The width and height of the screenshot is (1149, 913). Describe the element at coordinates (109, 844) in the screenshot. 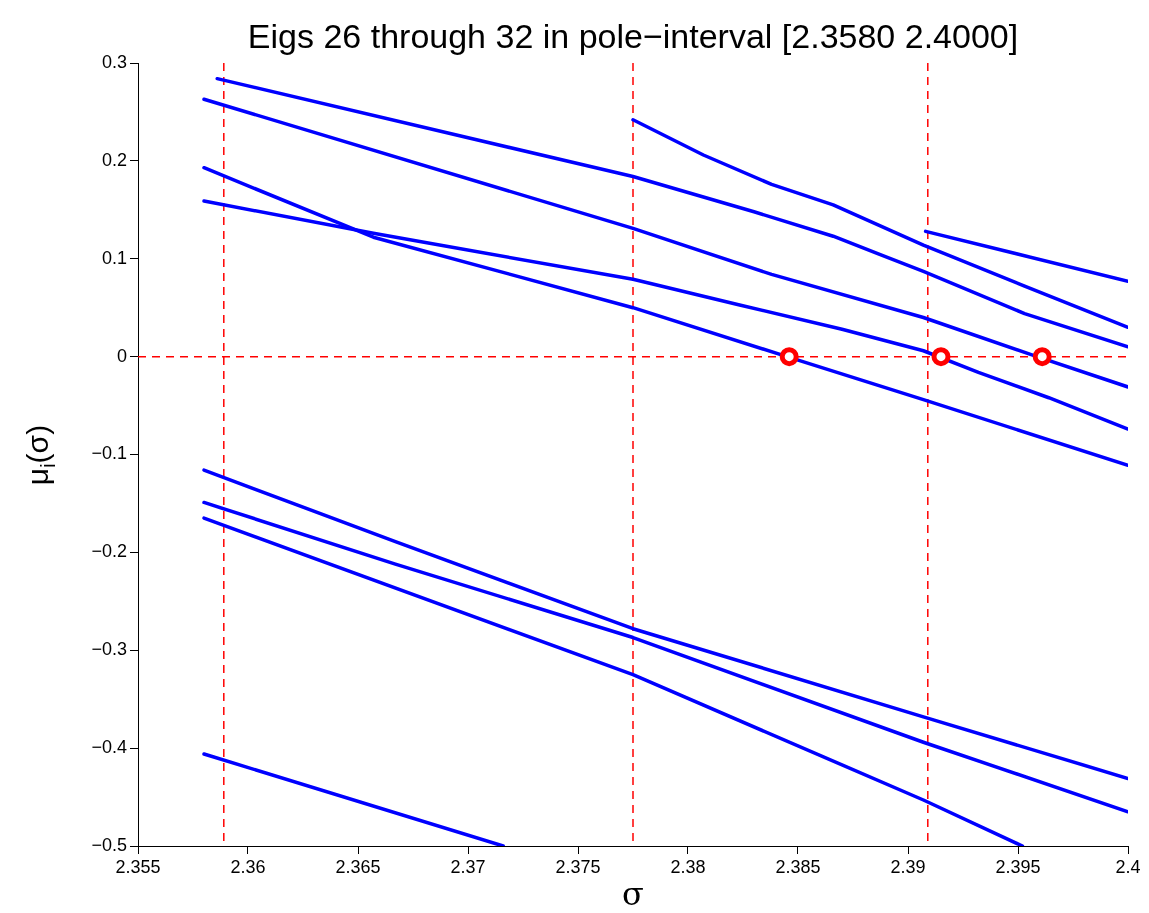

I see `y-tick-label: −0.5` at that location.